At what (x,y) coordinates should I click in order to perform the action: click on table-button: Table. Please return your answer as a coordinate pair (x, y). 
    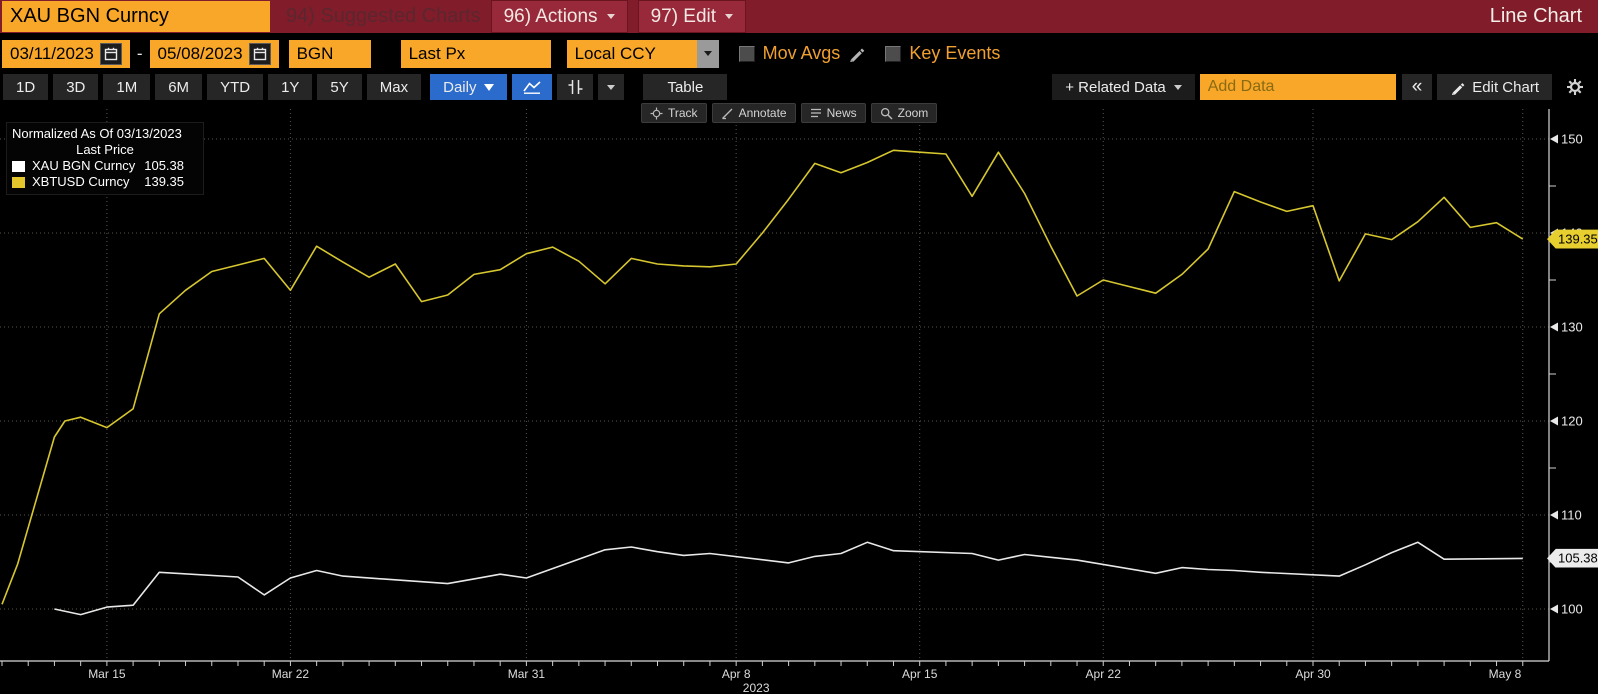
    Looking at the image, I should click on (685, 87).